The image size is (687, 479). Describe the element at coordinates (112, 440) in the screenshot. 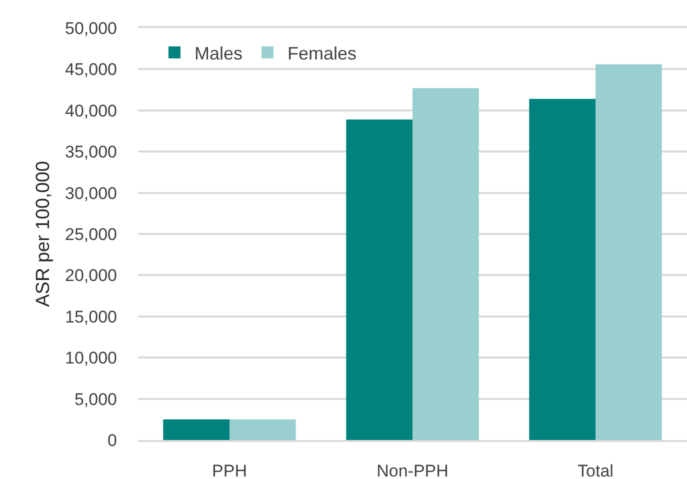

I see `y-tick-label: 0` at that location.